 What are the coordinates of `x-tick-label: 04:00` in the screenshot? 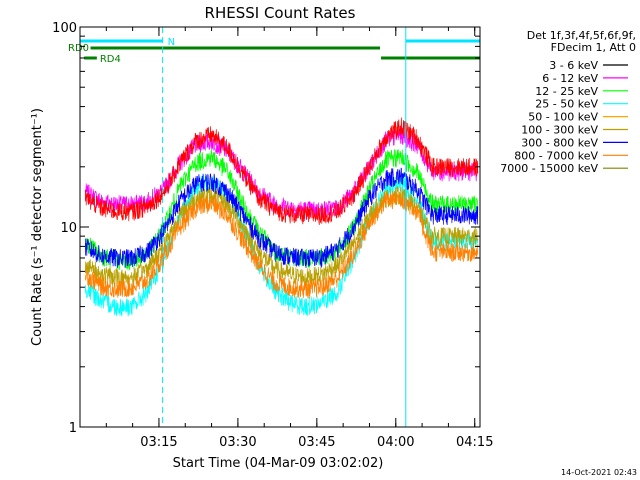 It's located at (395, 442).